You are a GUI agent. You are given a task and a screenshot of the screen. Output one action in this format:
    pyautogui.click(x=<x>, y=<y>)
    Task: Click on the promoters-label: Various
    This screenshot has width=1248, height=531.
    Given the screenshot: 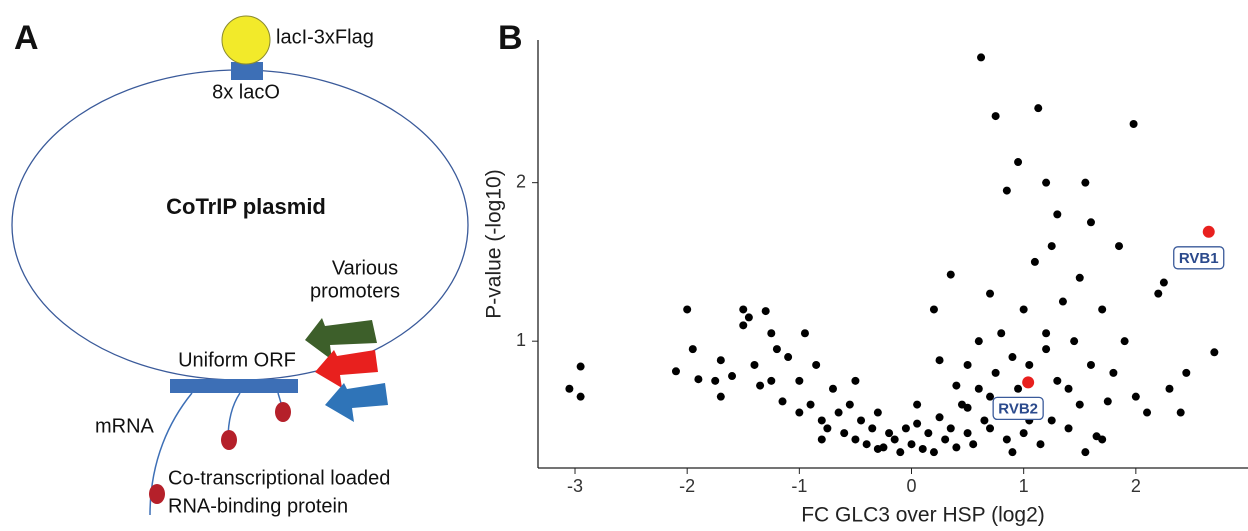 What is the action you would take?
    pyautogui.click(x=365, y=268)
    